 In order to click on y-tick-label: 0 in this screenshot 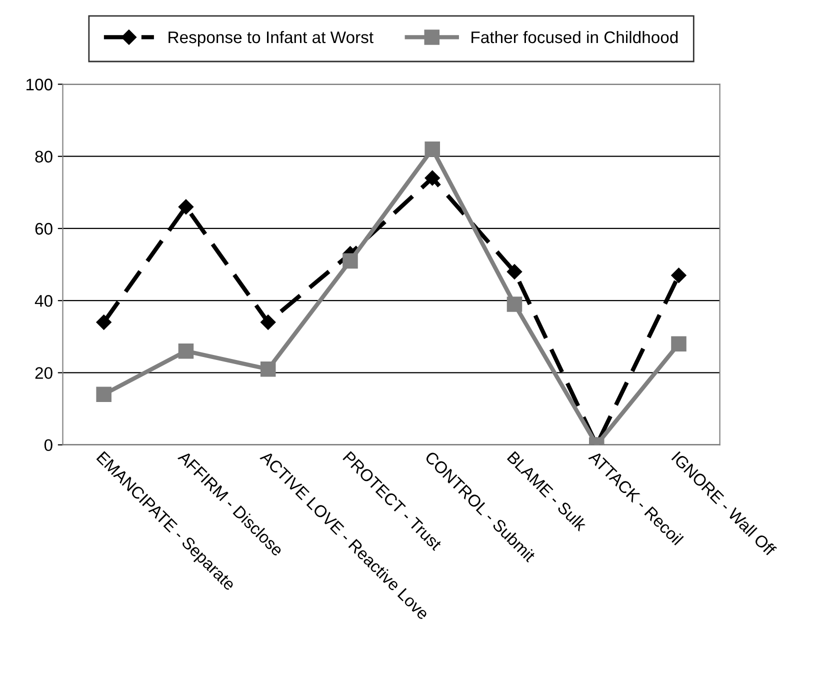, I will do `click(48, 445)`.